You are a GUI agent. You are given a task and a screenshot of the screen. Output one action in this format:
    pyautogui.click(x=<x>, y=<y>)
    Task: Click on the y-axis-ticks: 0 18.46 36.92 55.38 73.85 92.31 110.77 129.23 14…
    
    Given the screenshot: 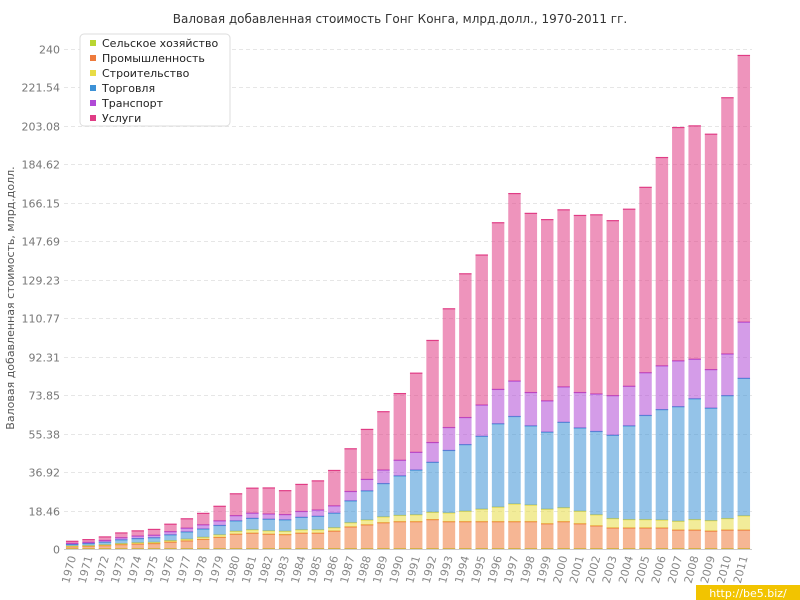 What is the action you would take?
    pyautogui.click(x=41, y=300)
    